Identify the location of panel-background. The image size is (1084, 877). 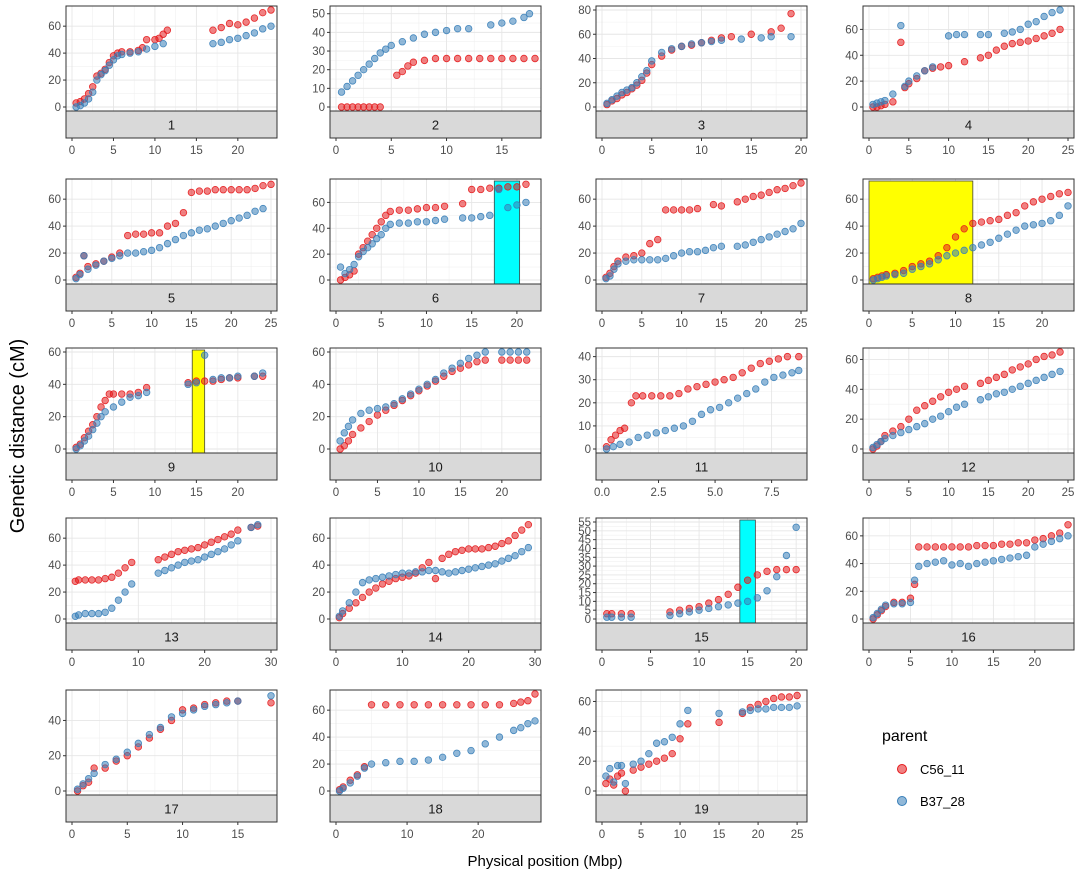
(171, 742).